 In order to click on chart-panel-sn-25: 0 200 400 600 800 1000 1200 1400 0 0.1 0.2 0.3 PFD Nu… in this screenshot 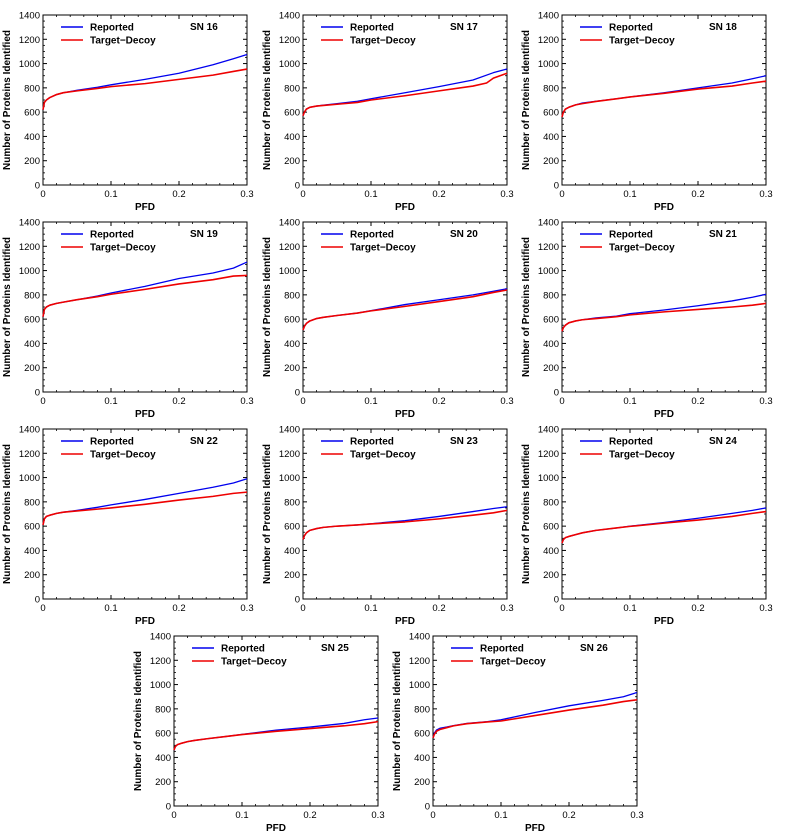, I will do `click(259, 733)`.